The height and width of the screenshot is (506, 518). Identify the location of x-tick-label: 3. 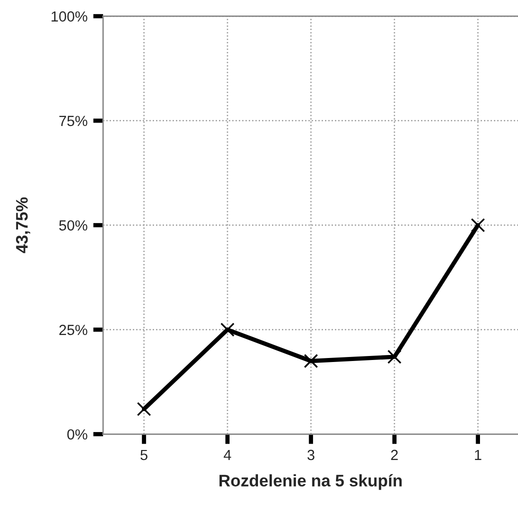
(310, 455).